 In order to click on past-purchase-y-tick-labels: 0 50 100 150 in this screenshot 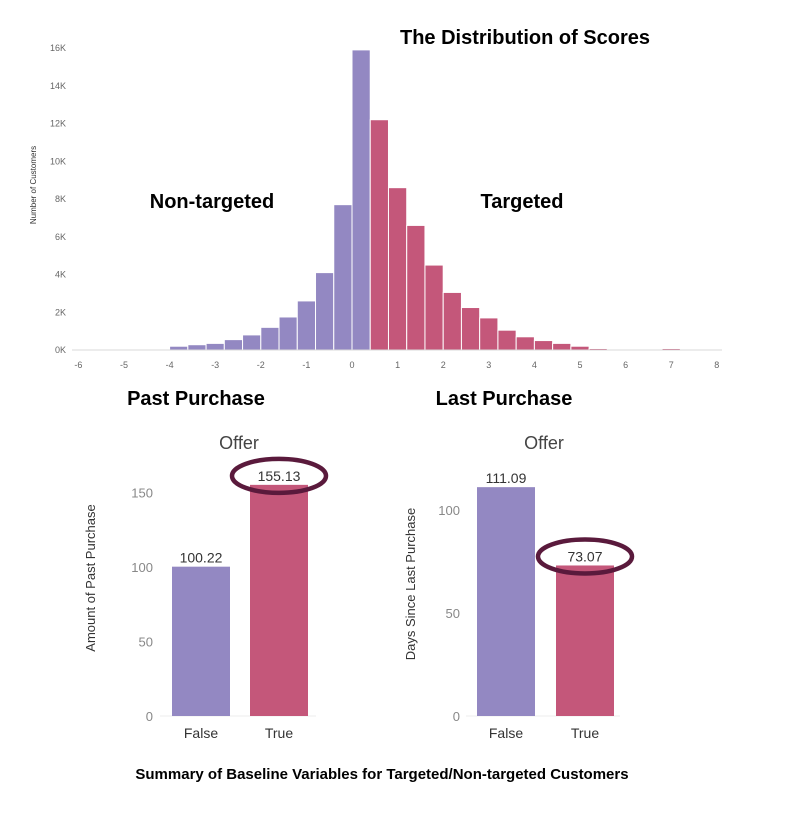, I will do `click(142, 605)`.